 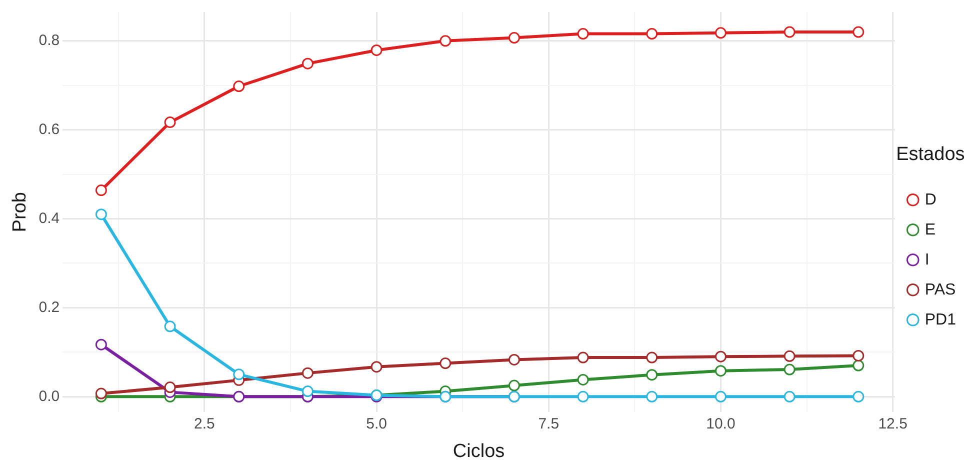 I want to click on legend-label: I, so click(x=927, y=259).